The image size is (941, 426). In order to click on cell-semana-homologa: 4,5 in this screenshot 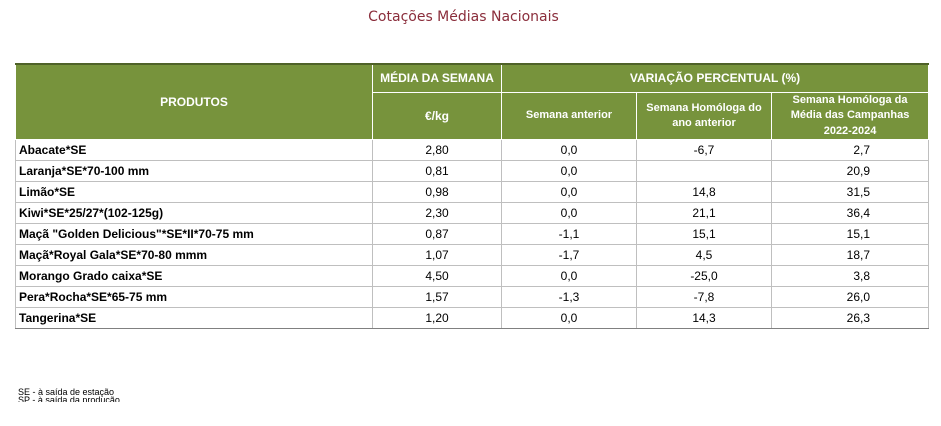, I will do `click(704, 255)`.